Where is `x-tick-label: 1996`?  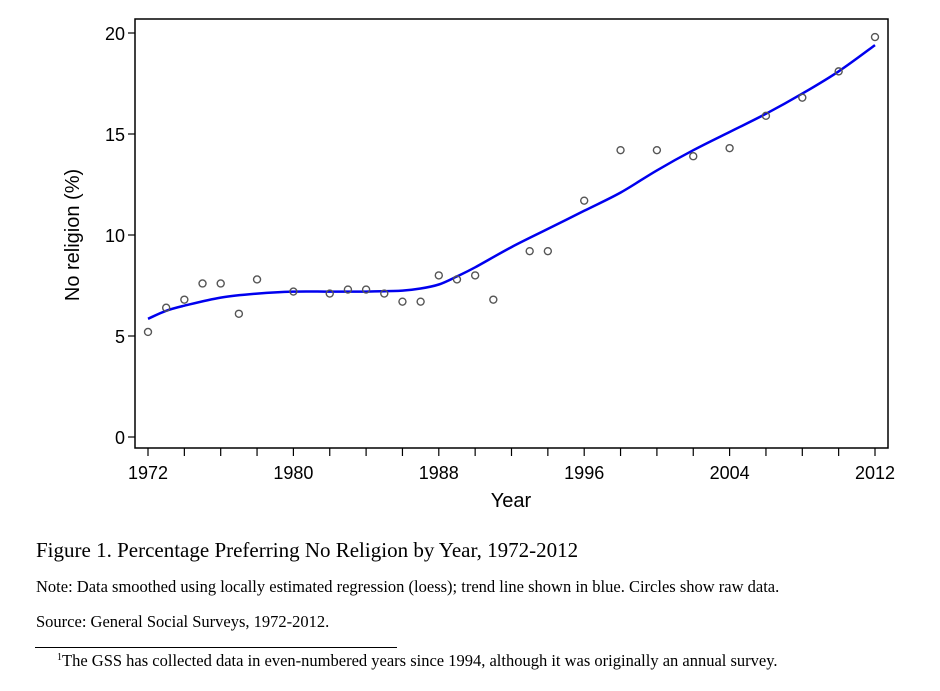
x-tick-label: 1996 is located at coordinates (584, 473).